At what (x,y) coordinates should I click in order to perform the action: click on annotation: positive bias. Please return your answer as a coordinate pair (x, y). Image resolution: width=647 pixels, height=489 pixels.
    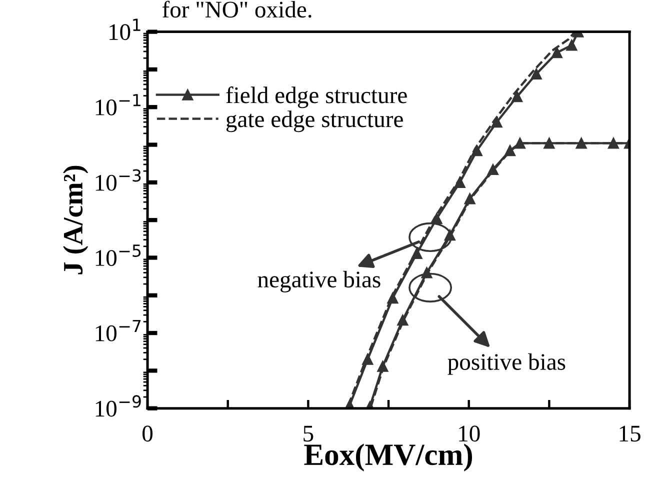
    Looking at the image, I should click on (507, 364).